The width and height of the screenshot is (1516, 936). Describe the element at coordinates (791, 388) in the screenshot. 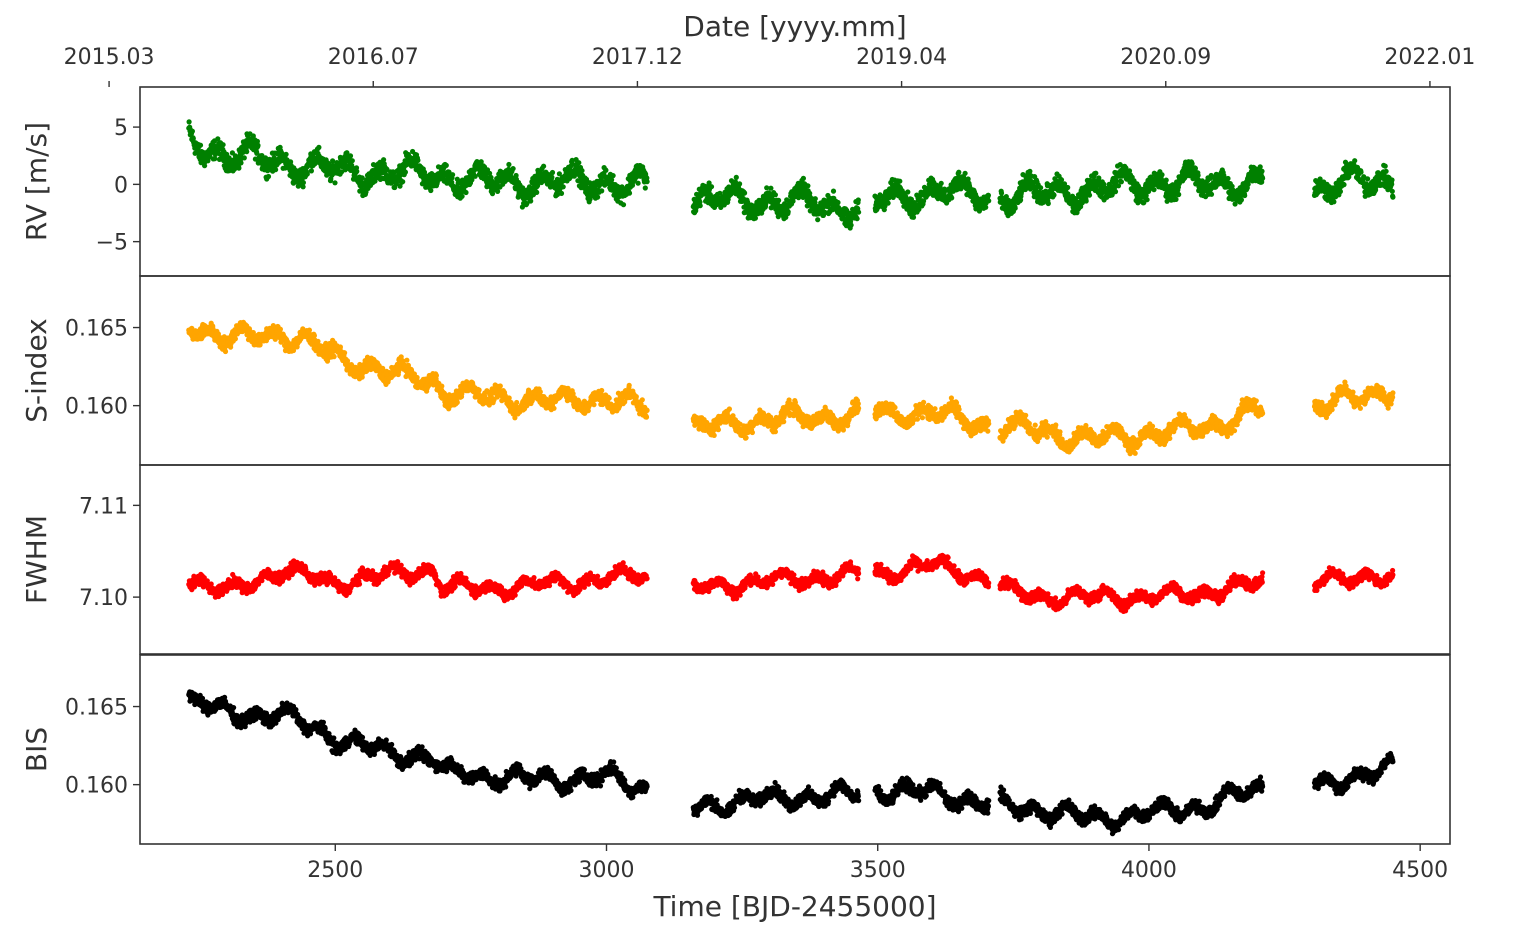

I see `series-points` at that location.